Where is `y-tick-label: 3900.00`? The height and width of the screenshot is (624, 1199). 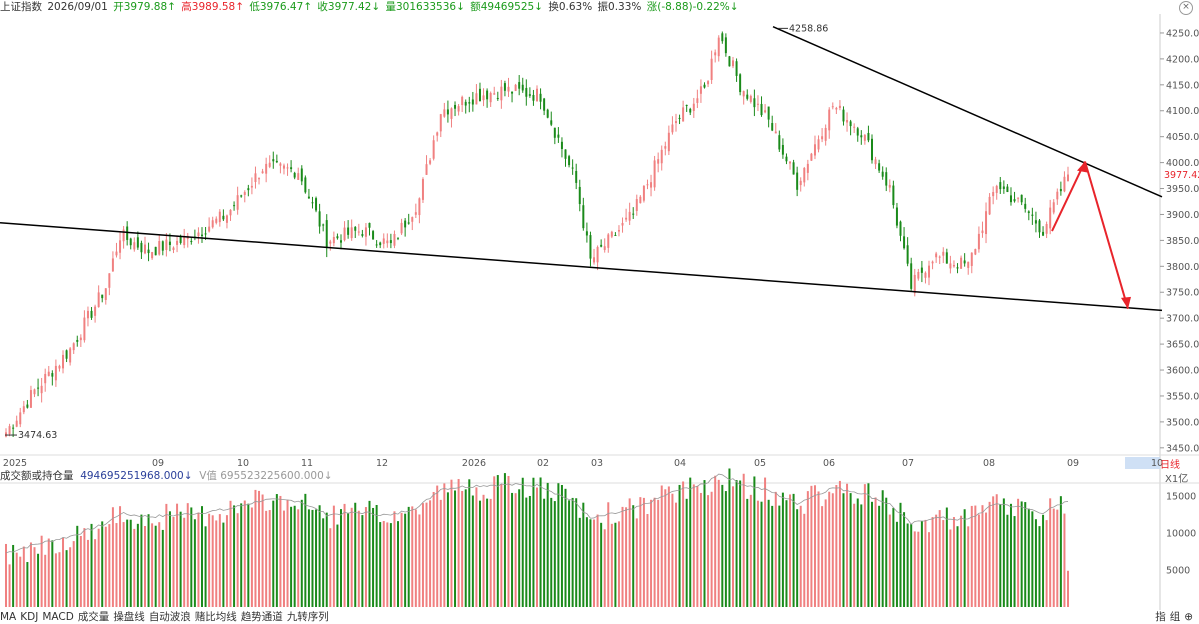
y-tick-label: 3900.00 is located at coordinates (1182, 215).